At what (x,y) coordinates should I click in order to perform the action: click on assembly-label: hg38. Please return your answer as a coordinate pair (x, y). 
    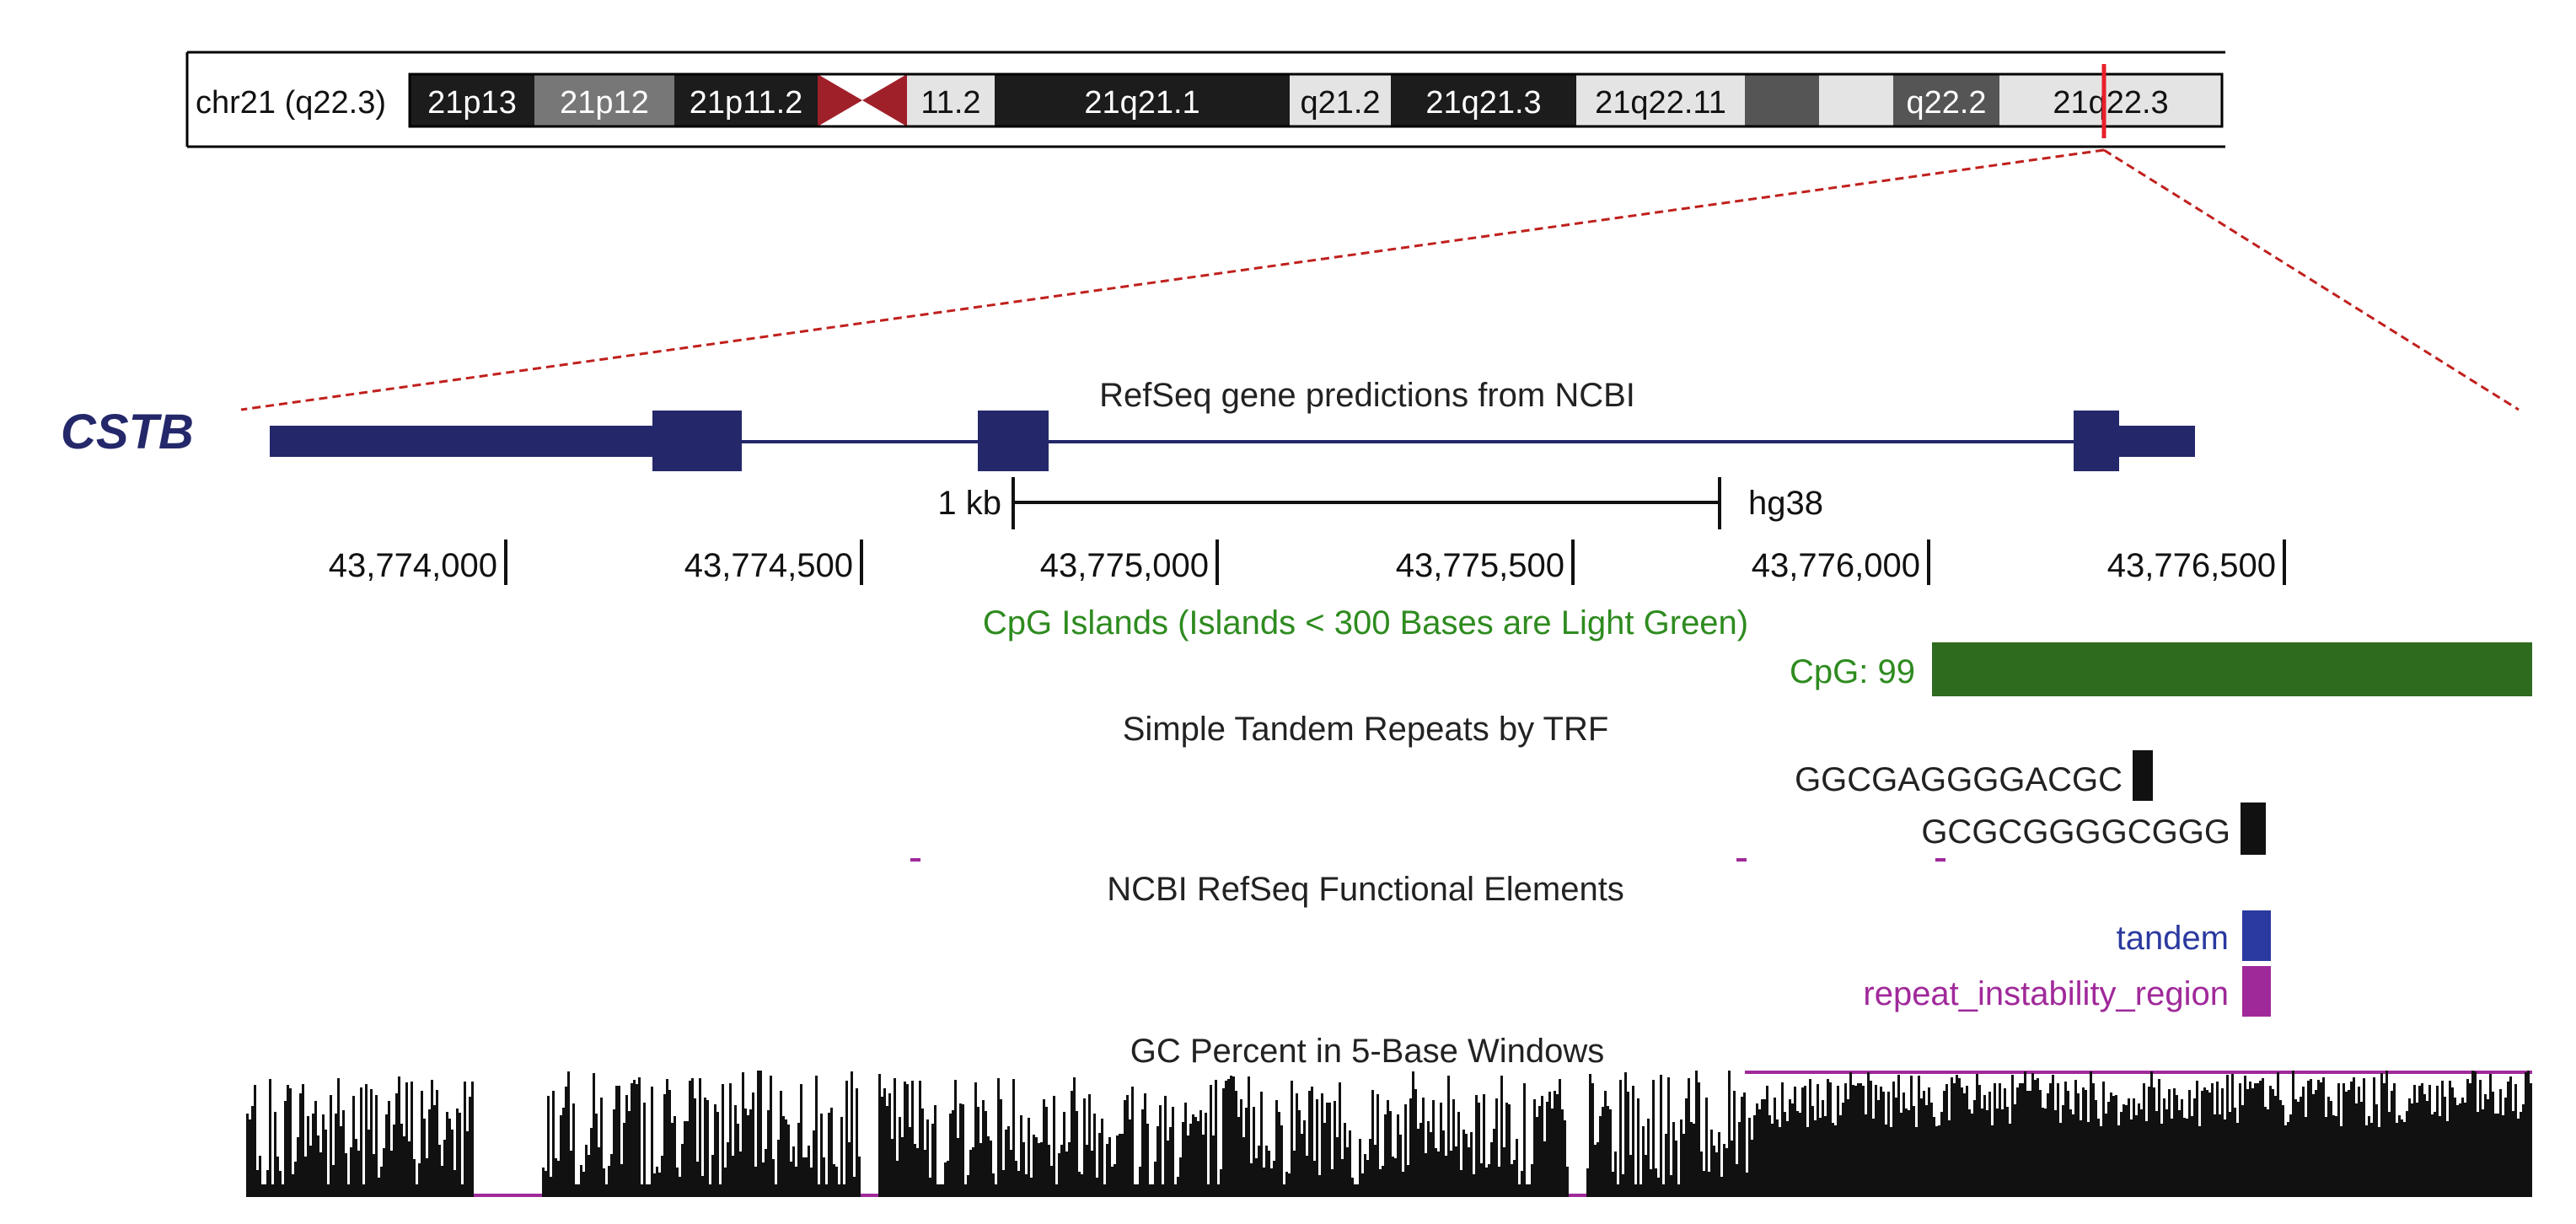
    Looking at the image, I should click on (1785, 503).